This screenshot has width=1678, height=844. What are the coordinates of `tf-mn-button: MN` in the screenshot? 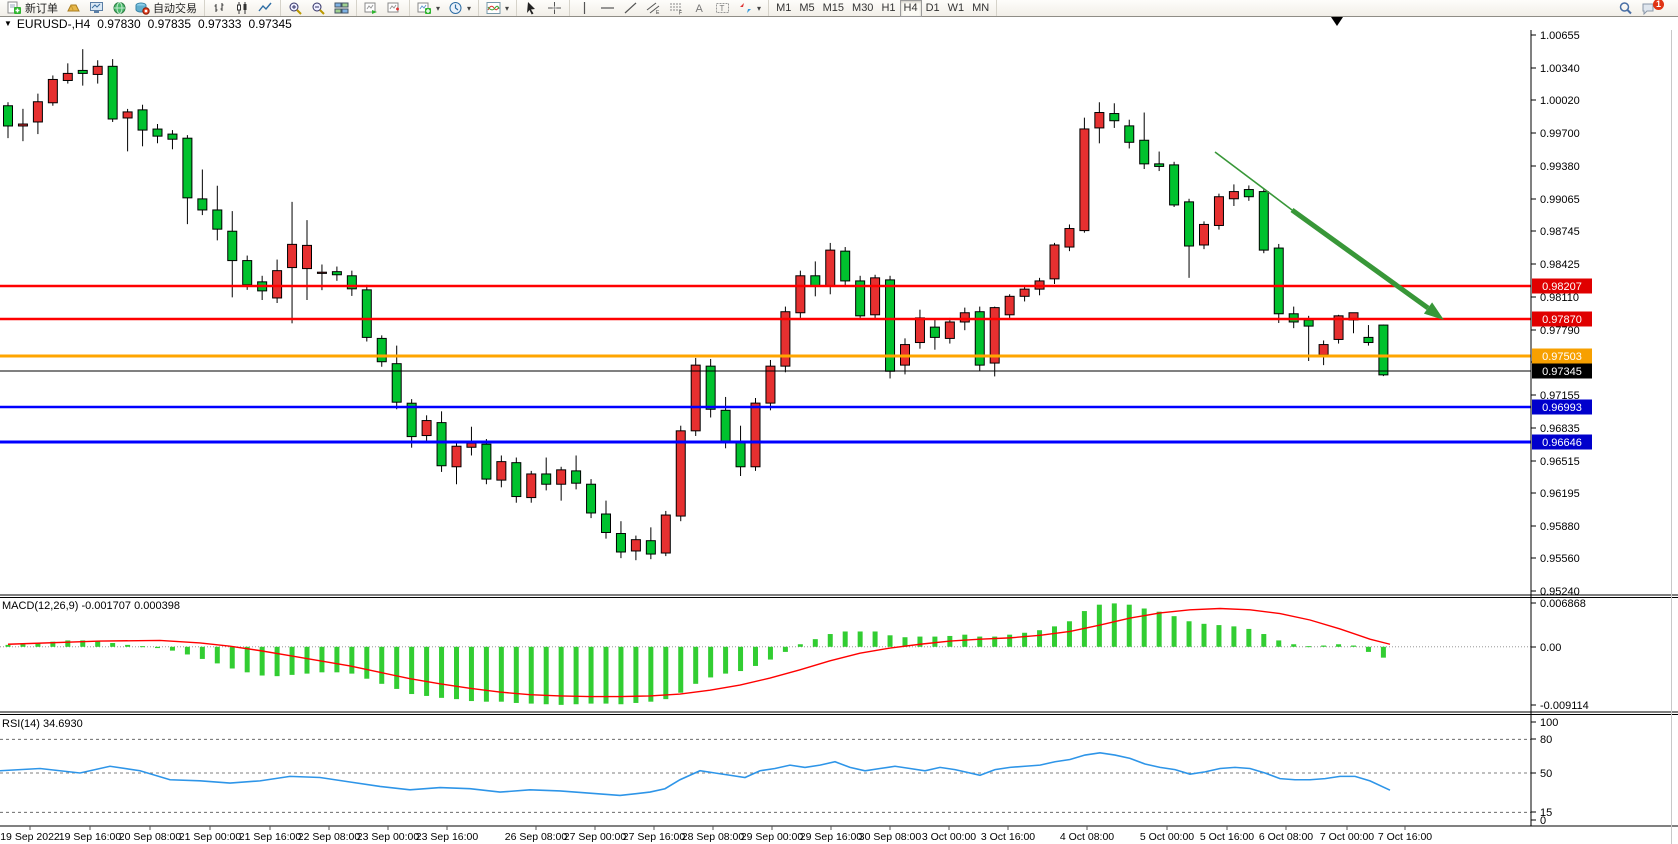 It's located at (980, 8).